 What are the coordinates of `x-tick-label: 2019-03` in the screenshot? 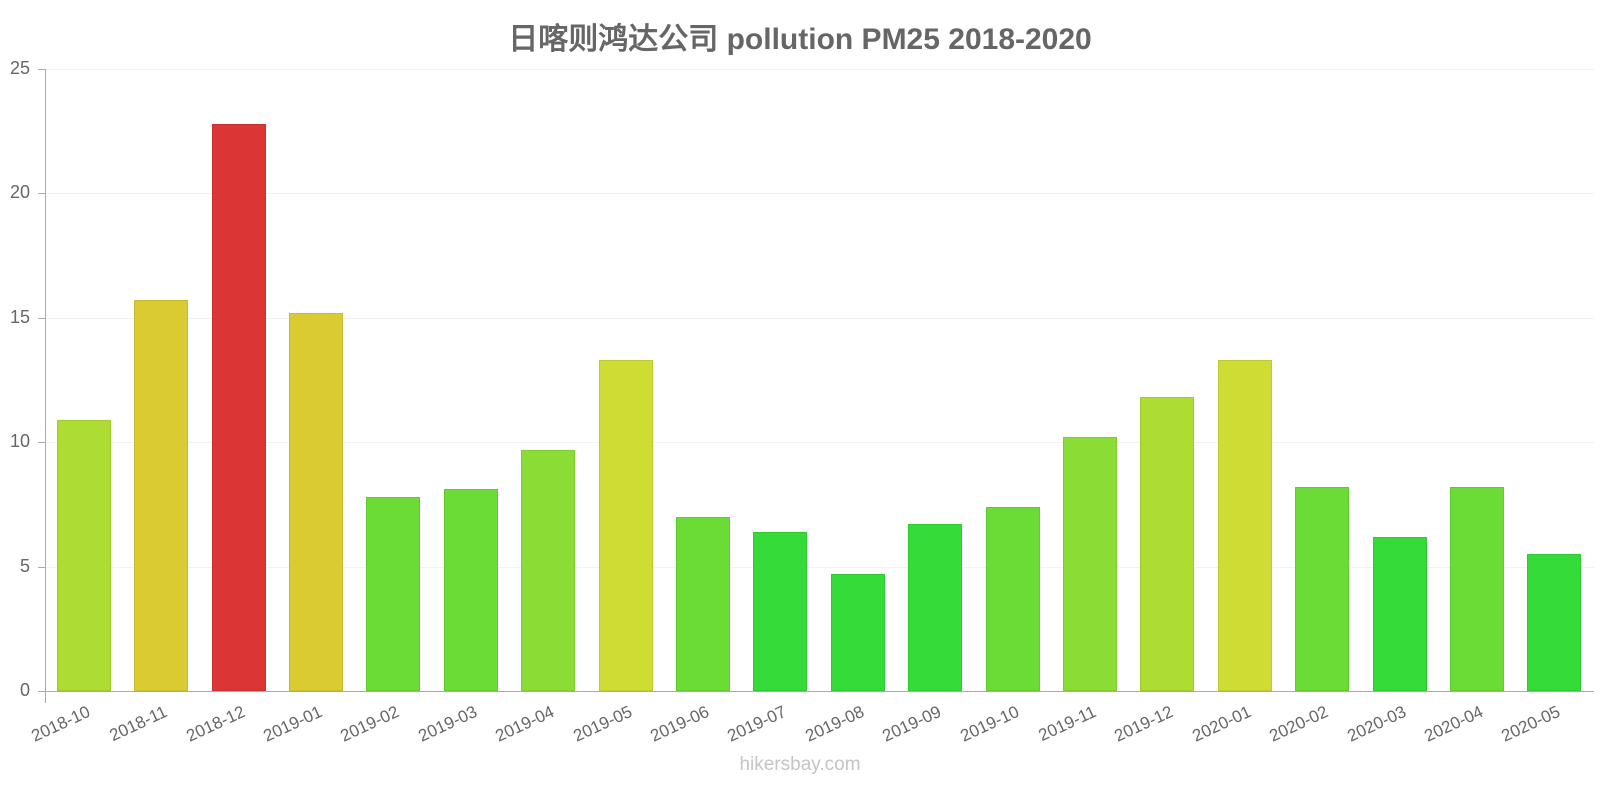 It's located at (447, 724).